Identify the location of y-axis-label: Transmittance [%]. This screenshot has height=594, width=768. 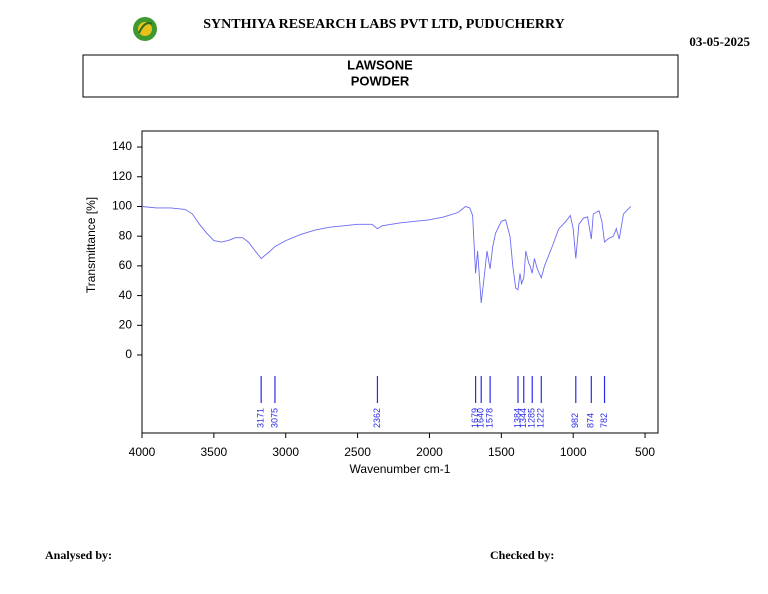
(91, 245).